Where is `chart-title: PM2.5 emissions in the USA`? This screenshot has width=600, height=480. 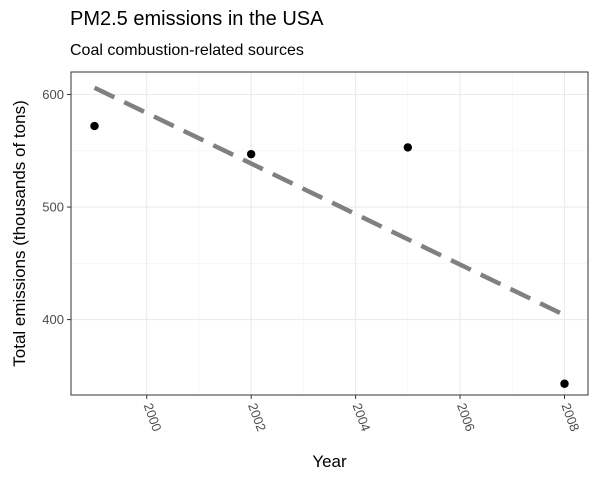 chart-title: PM2.5 emissions in the USA is located at coordinates (197, 19).